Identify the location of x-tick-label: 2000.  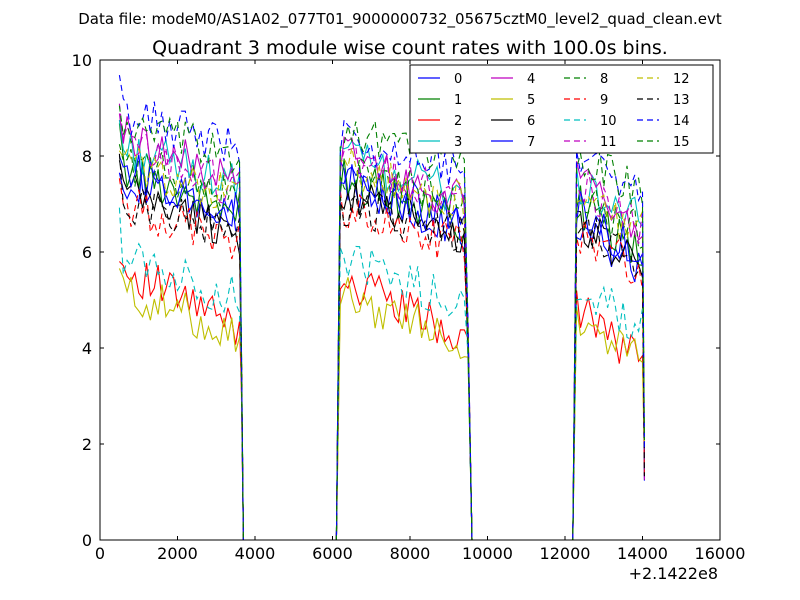
(177, 553).